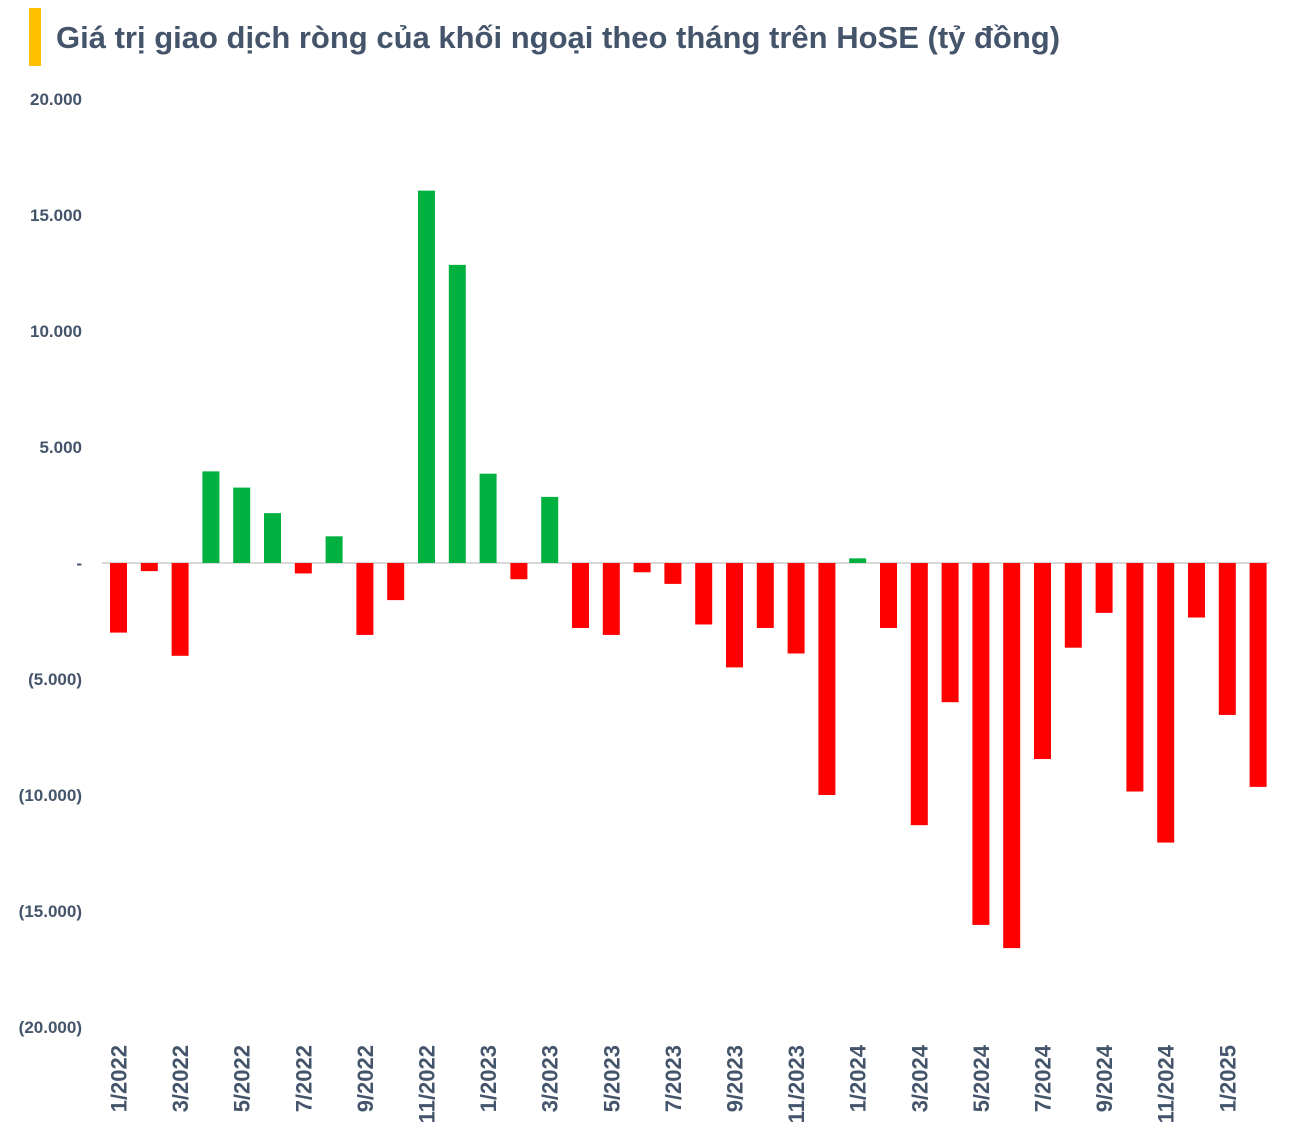  I want to click on y-tick-label: (15.000), so click(50, 911).